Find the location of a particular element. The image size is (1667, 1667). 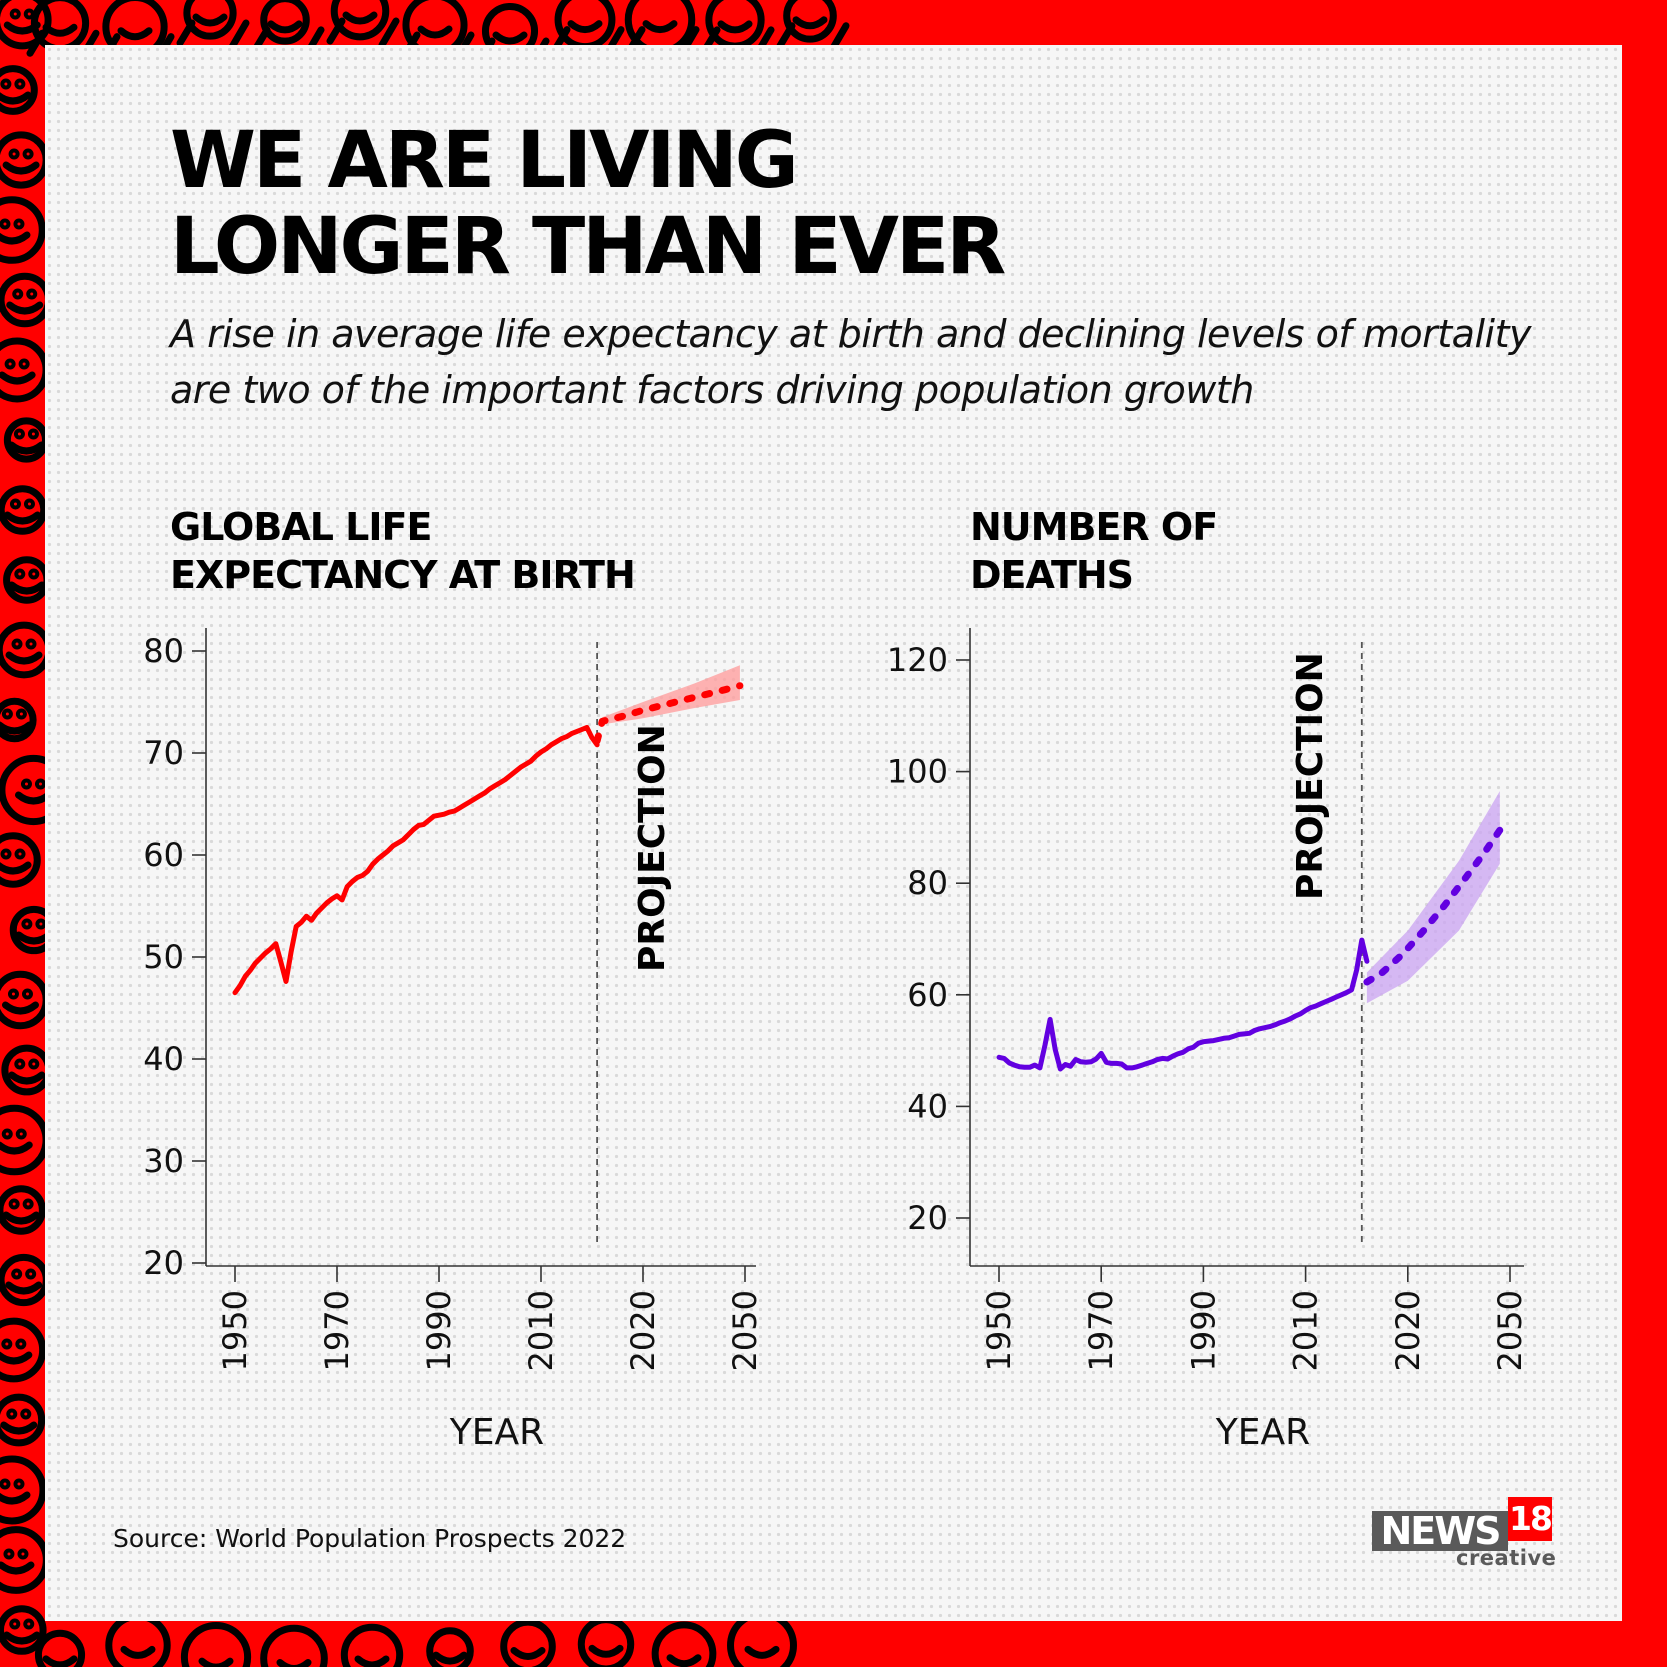

deaths-y-tick-label: 100 is located at coordinates (917, 772).